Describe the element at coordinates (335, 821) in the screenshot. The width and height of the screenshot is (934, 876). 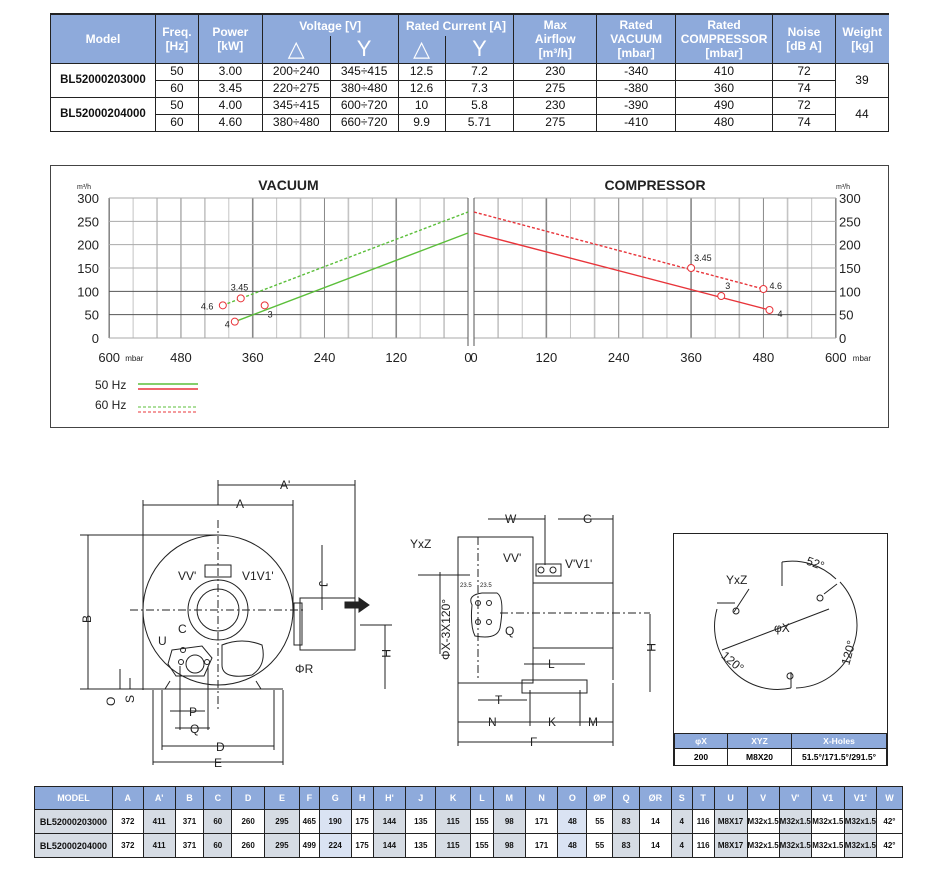
I see `dim-cell: 190` at that location.